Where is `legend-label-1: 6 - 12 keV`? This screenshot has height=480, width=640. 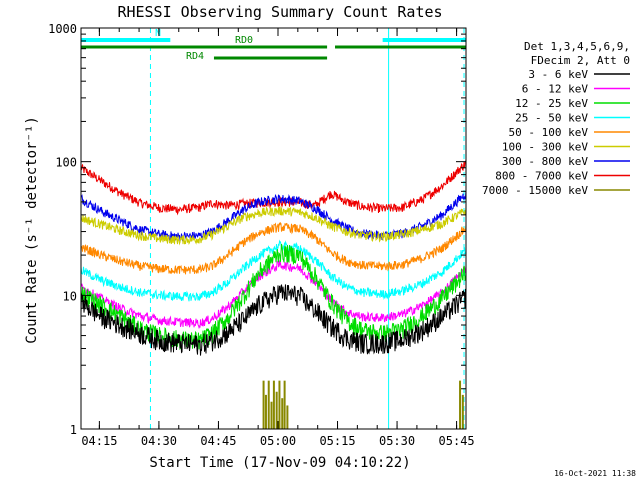 legend-label-1: 6 - 12 keV is located at coordinates (555, 89).